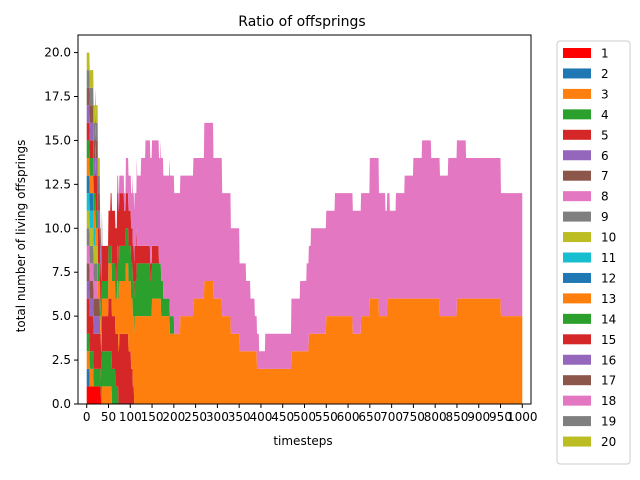  Describe the element at coordinates (57, 140) in the screenshot. I see `y-tick-label: 15.0` at that location.